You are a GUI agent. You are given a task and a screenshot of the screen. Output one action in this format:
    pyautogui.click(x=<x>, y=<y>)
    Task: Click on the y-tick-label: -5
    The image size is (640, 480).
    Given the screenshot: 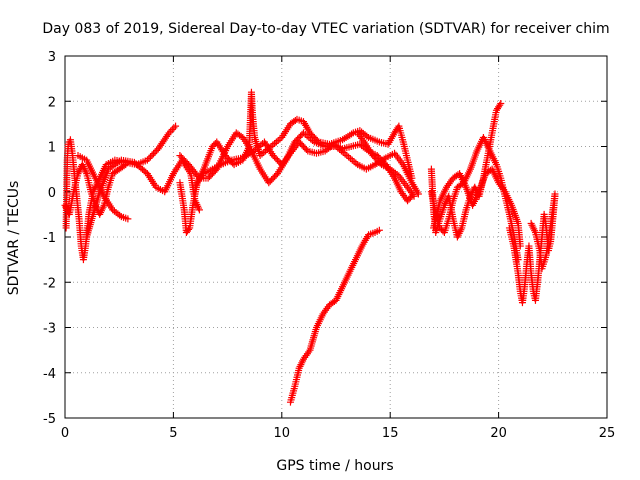 What is the action you would take?
    pyautogui.click(x=49, y=419)
    